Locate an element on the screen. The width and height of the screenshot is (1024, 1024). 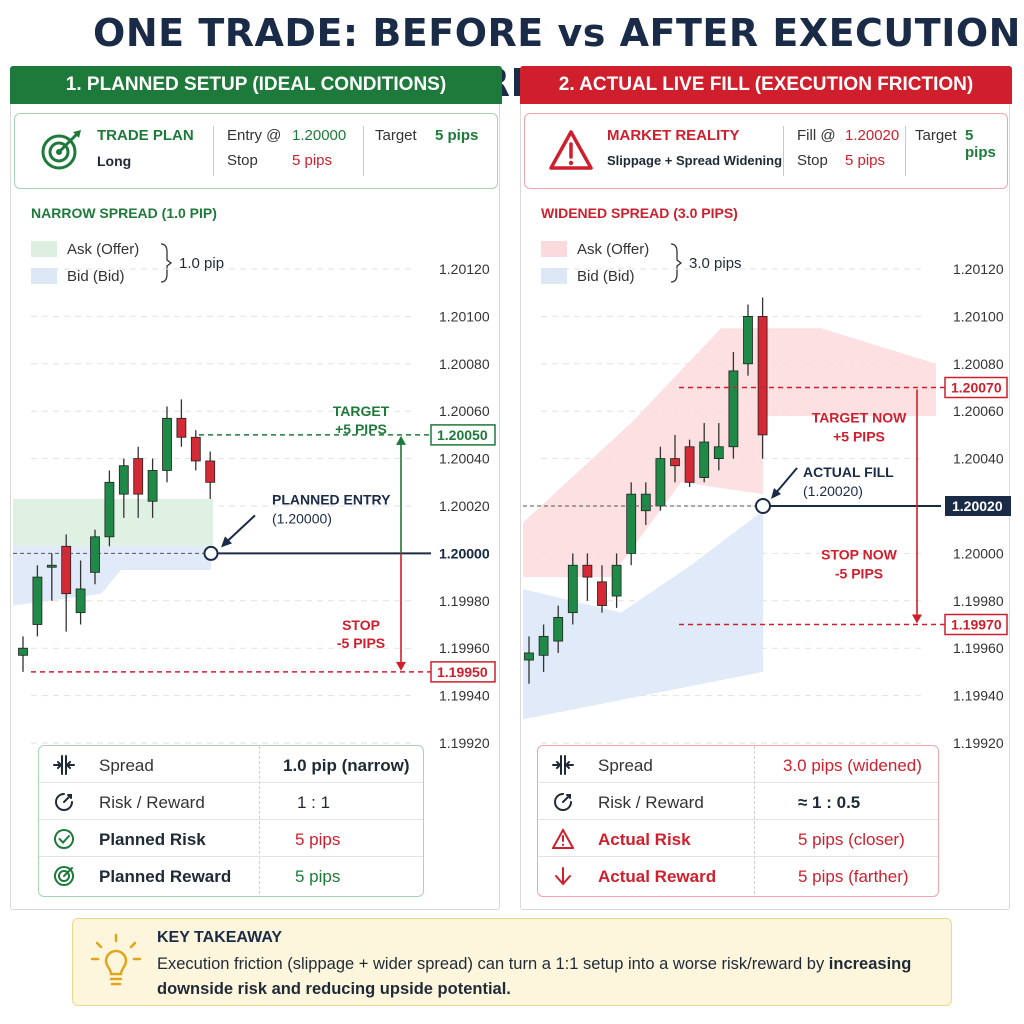
target-icon is located at coordinates (61, 150).